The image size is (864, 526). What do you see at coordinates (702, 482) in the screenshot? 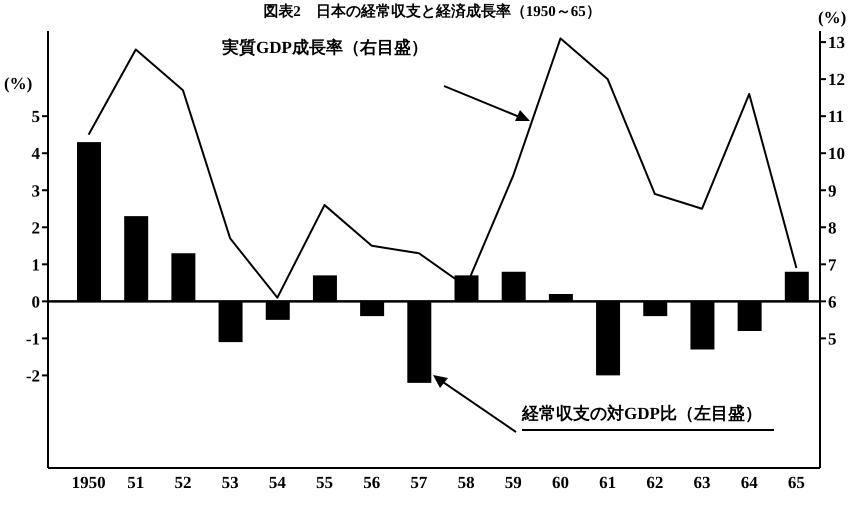
I see `x-tick-label: 63` at bounding box center [702, 482].